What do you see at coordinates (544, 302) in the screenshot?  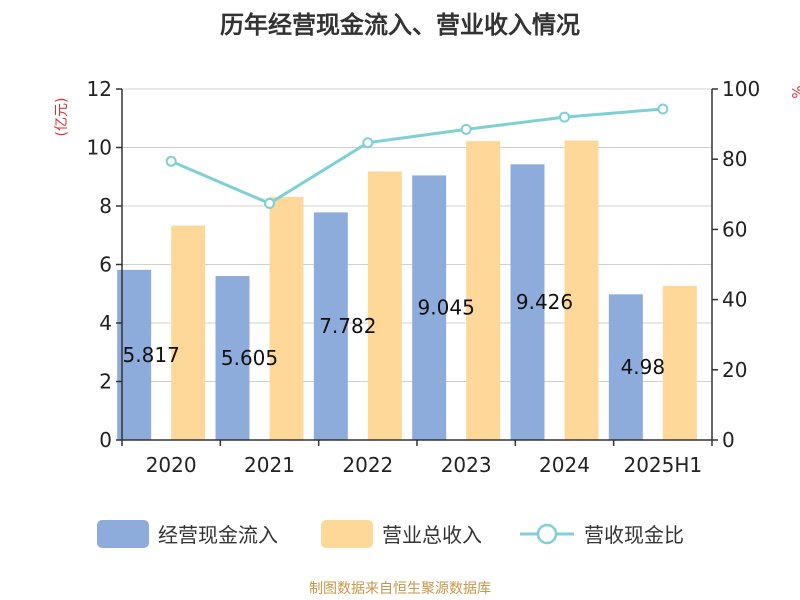 I see `data-label-cash-inflow: 9.426` at bounding box center [544, 302].